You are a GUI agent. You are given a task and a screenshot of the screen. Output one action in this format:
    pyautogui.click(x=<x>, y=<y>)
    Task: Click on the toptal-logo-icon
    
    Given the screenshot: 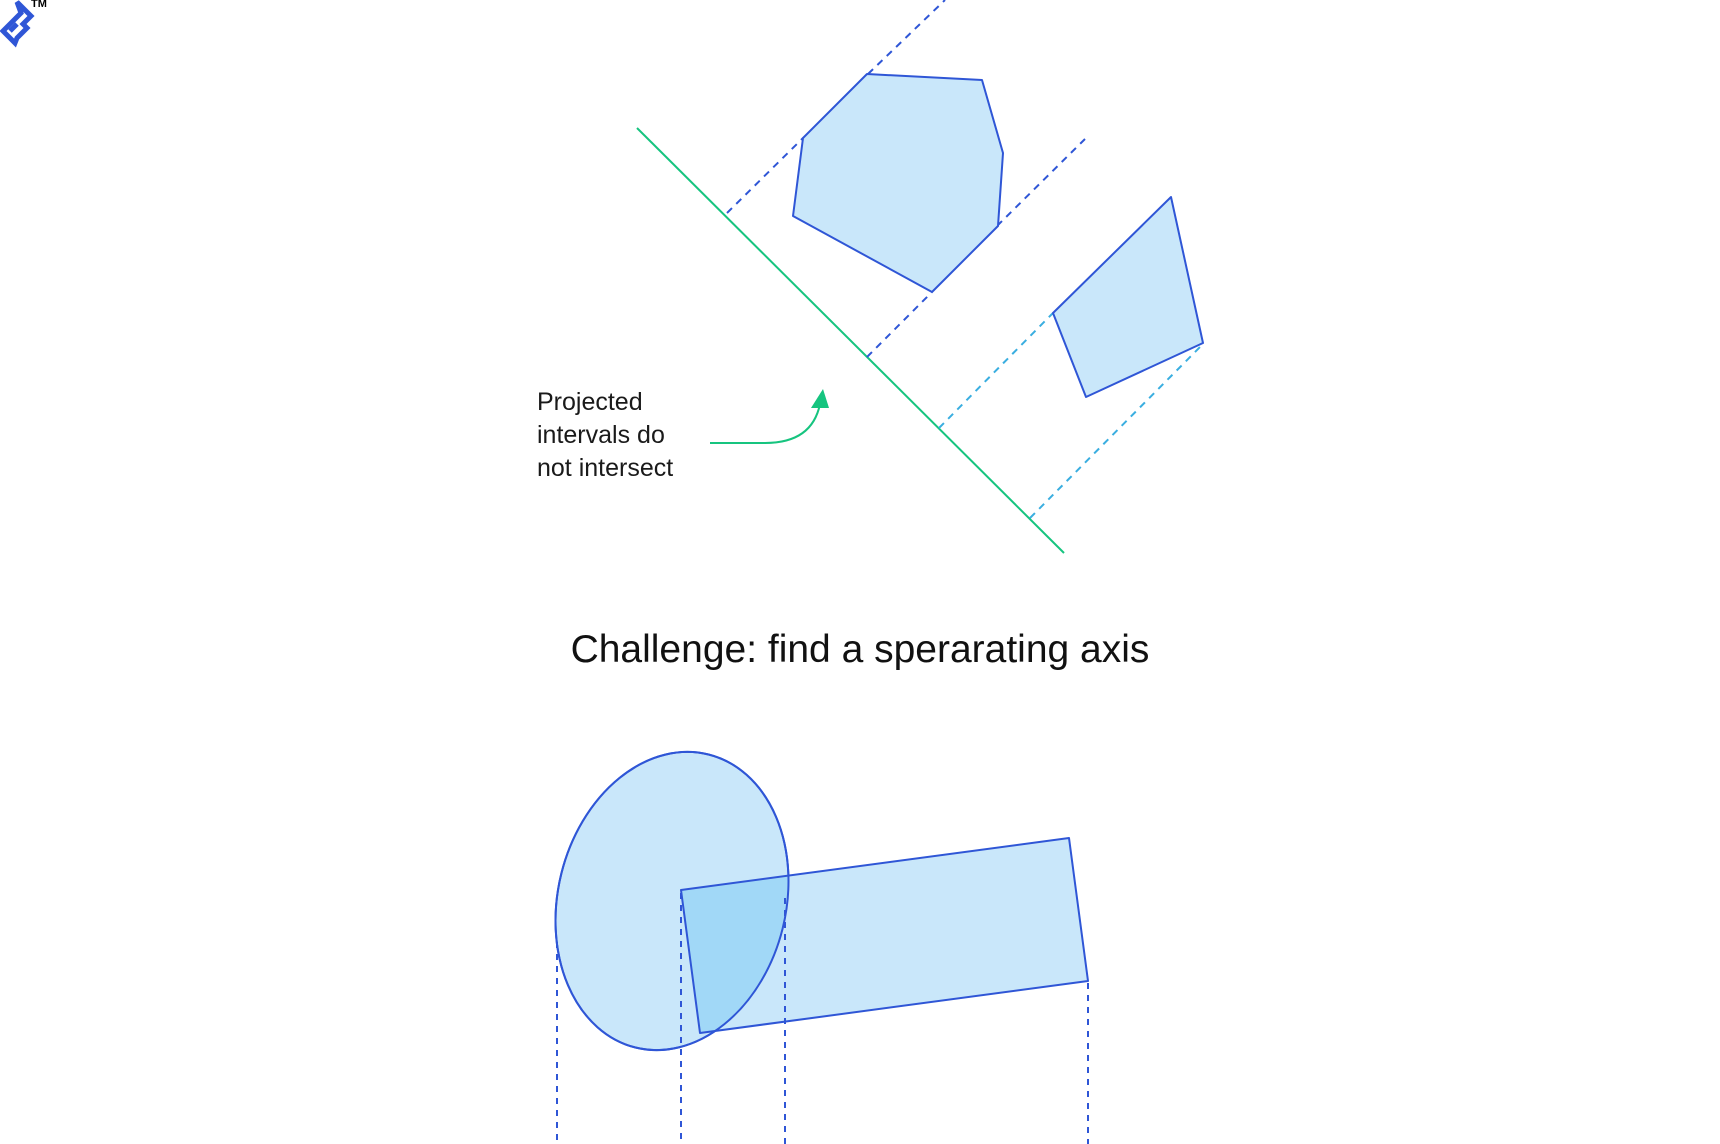 What is the action you would take?
    pyautogui.click(x=17, y=24)
    